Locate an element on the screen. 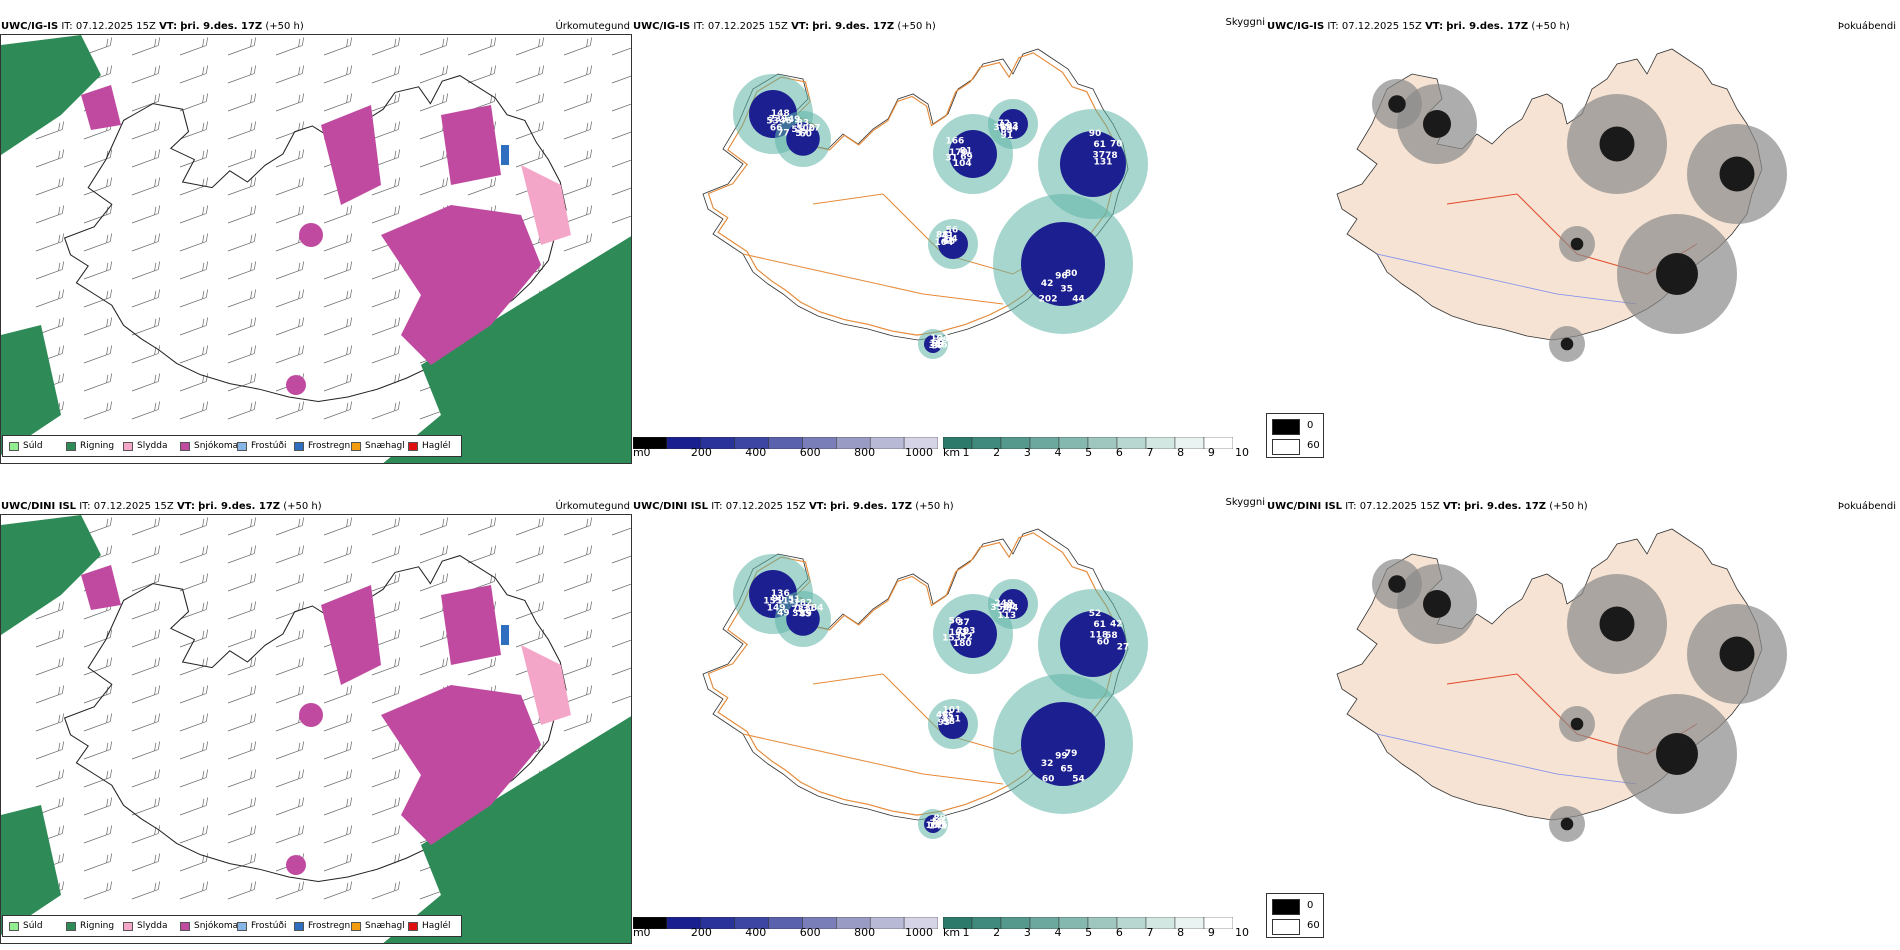 The height and width of the screenshot is (950, 1900). road-network is located at coordinates (873, 279).